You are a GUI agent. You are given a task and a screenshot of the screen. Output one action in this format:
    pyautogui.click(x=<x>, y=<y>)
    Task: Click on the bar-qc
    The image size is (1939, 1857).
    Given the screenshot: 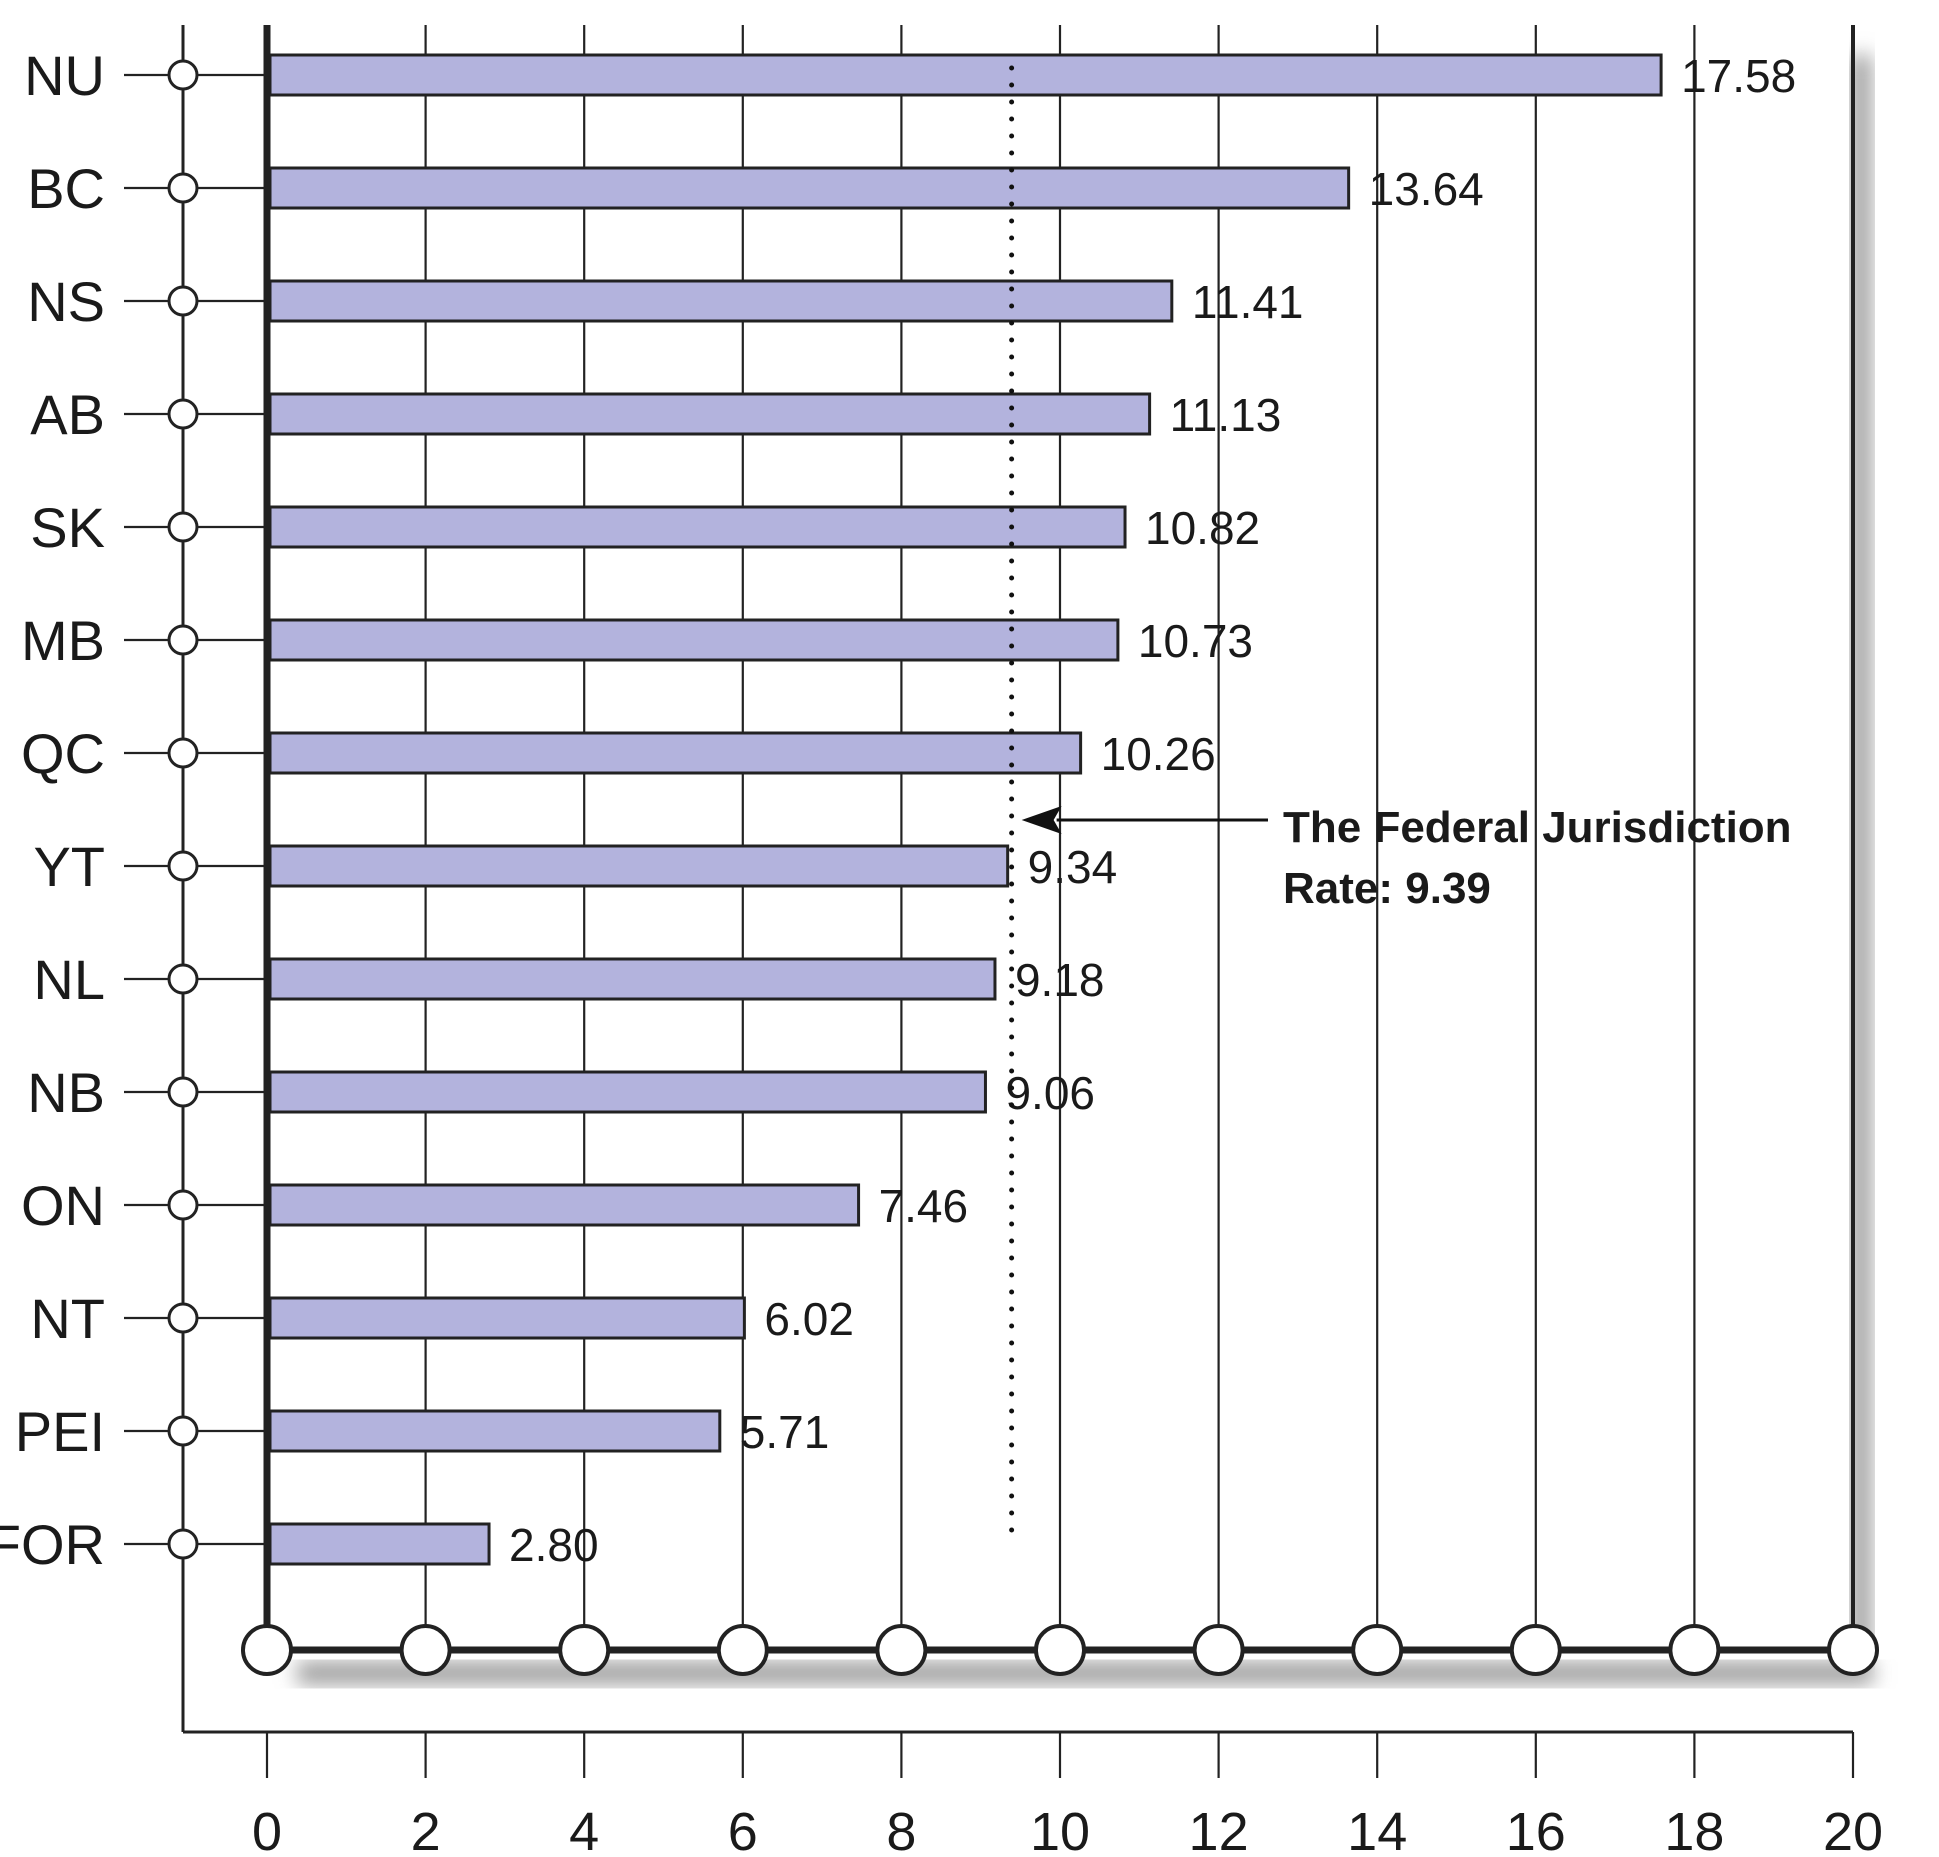 What is the action you would take?
    pyautogui.click(x=675, y=753)
    